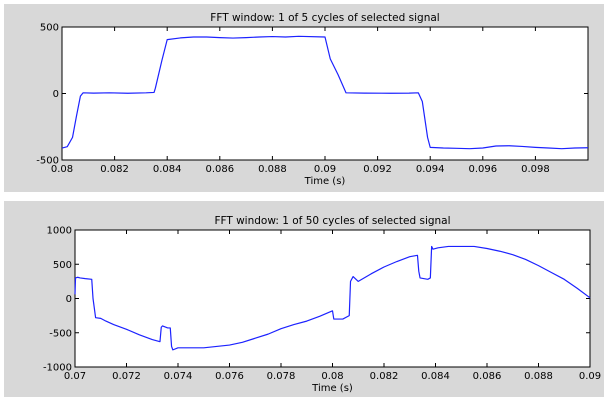 Image resolution: width=608 pixels, height=401 pixels. I want to click on x-tick-label: 0.098, so click(535, 169).